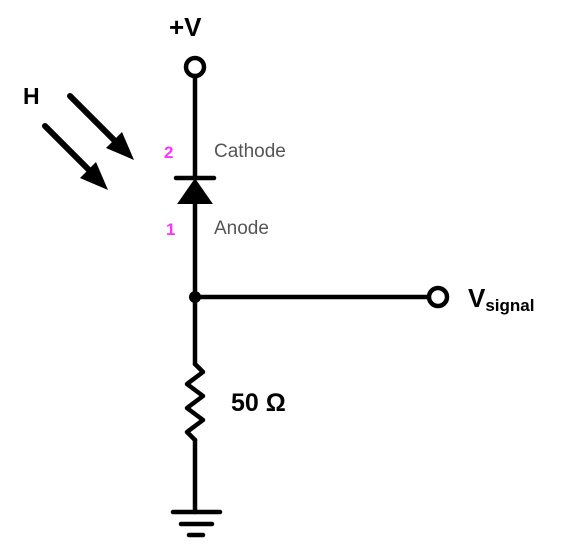  What do you see at coordinates (250, 151) in the screenshot?
I see `cathode-label: Cathode` at bounding box center [250, 151].